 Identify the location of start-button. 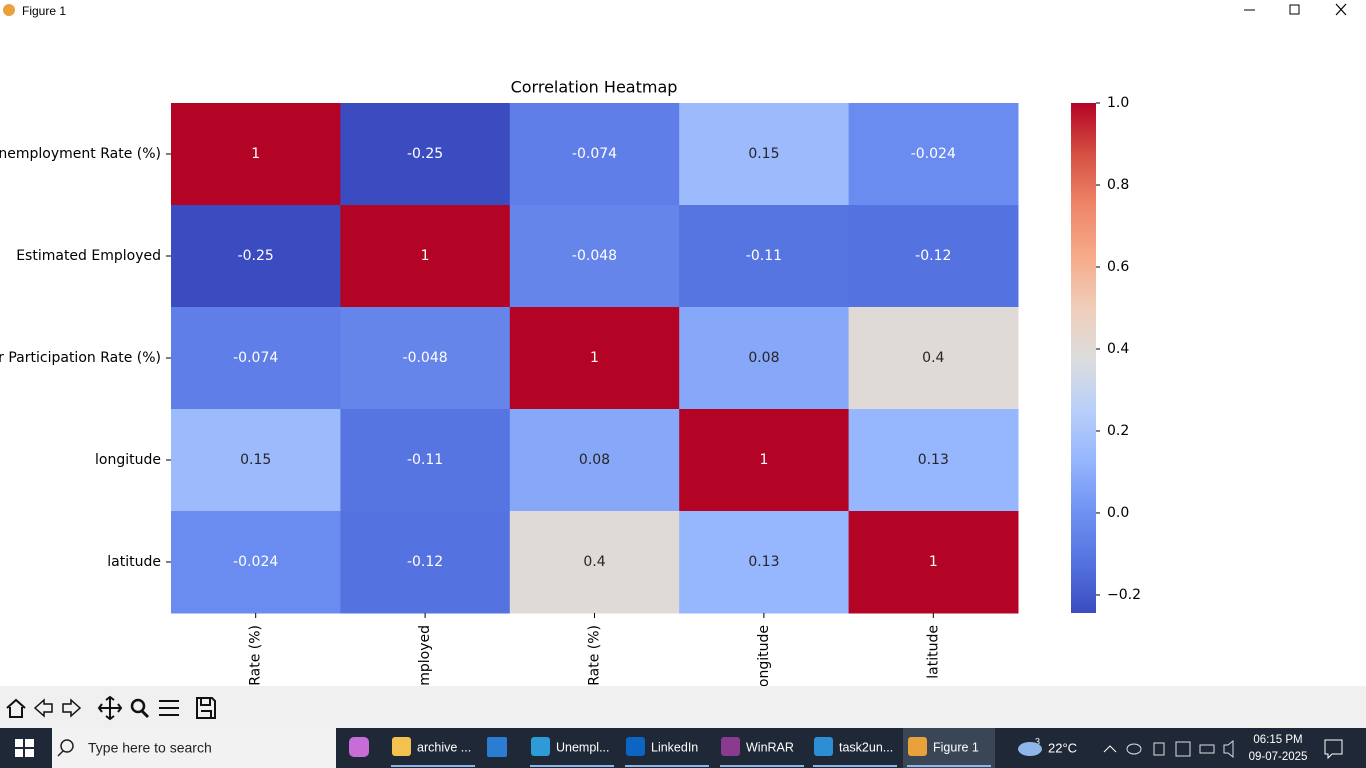
(24, 748).